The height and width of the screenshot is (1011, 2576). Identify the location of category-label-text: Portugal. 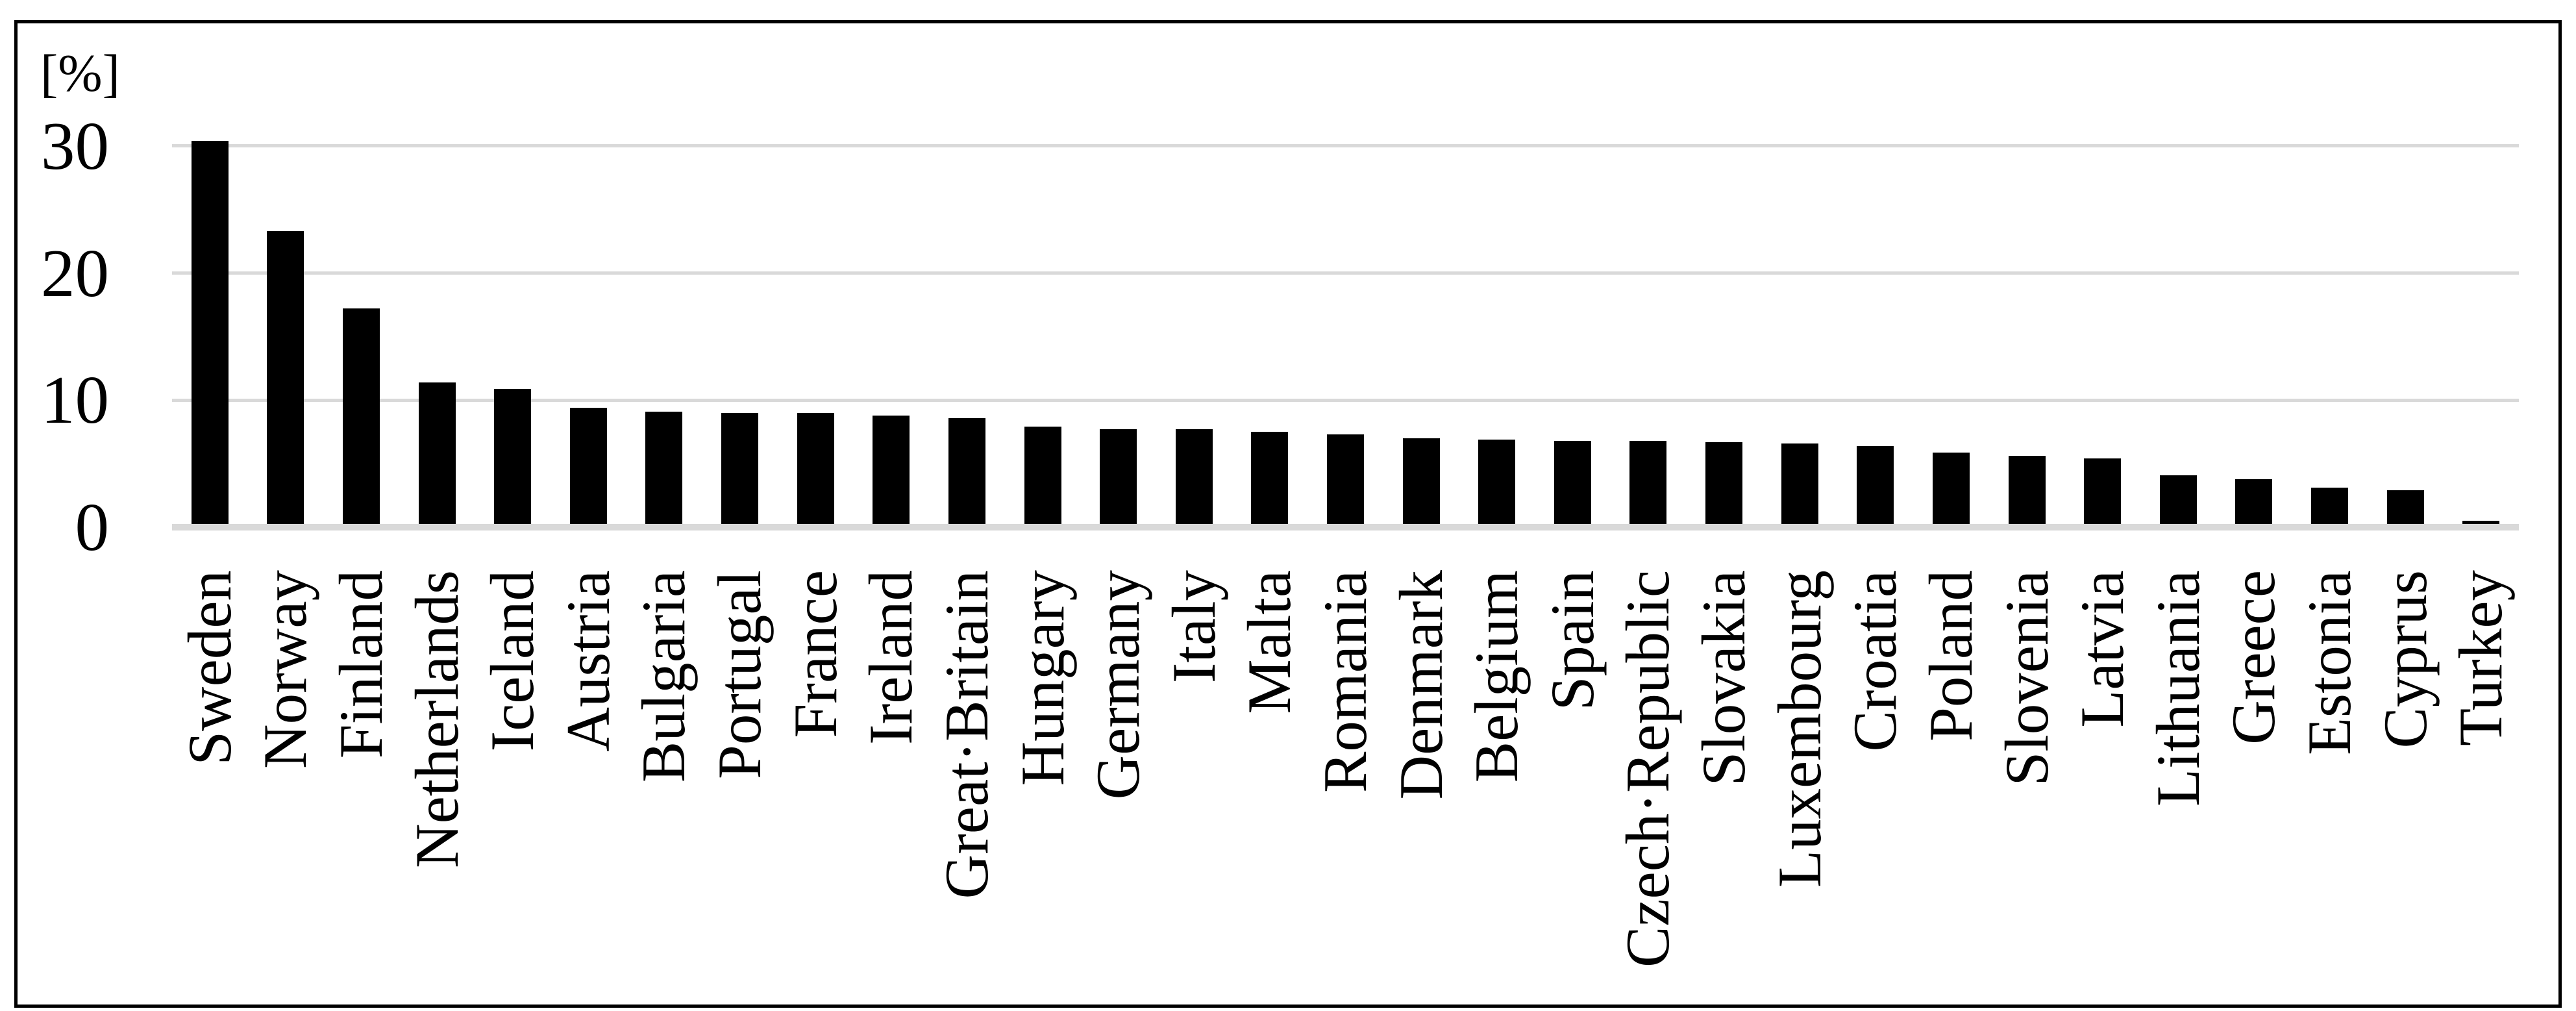
(739, 674).